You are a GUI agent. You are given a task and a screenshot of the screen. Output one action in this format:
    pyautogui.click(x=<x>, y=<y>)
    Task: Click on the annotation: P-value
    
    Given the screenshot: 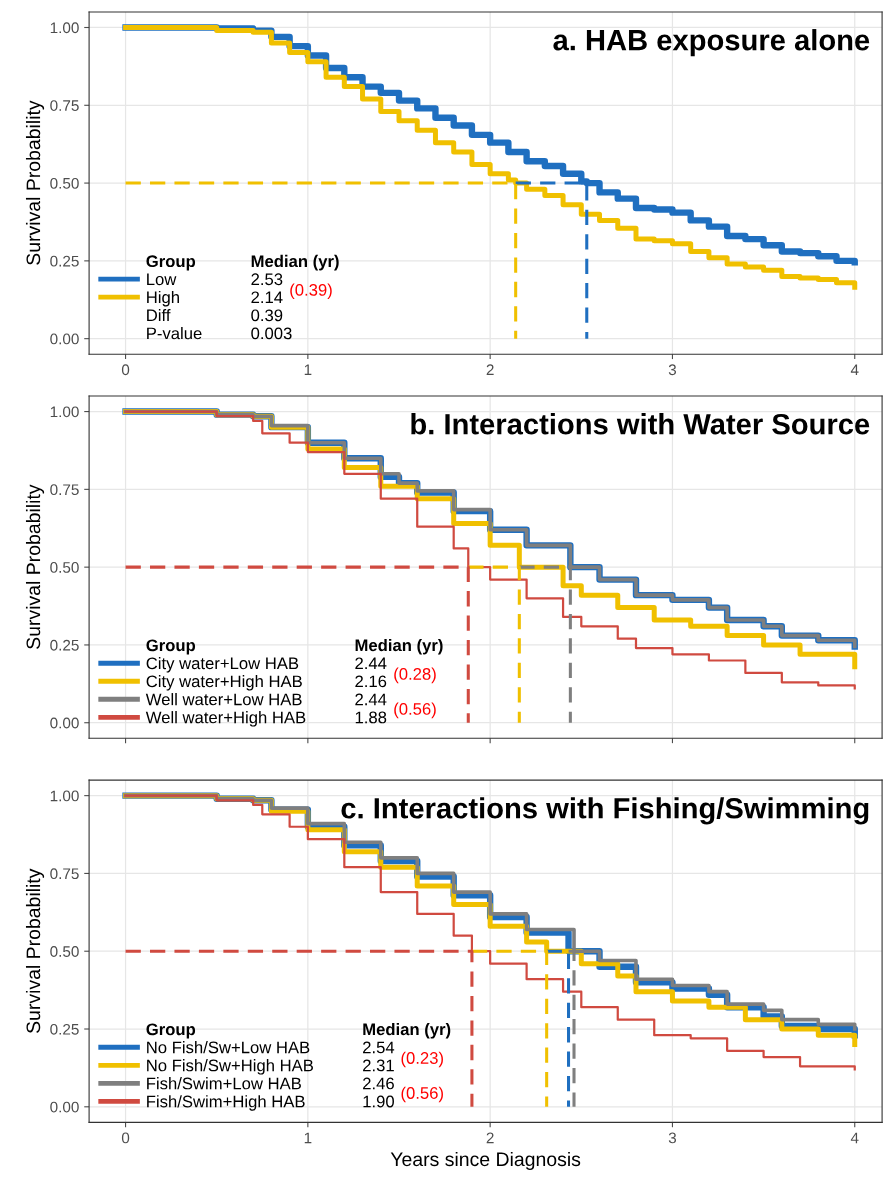 What is the action you would take?
    pyautogui.click(x=174, y=333)
    